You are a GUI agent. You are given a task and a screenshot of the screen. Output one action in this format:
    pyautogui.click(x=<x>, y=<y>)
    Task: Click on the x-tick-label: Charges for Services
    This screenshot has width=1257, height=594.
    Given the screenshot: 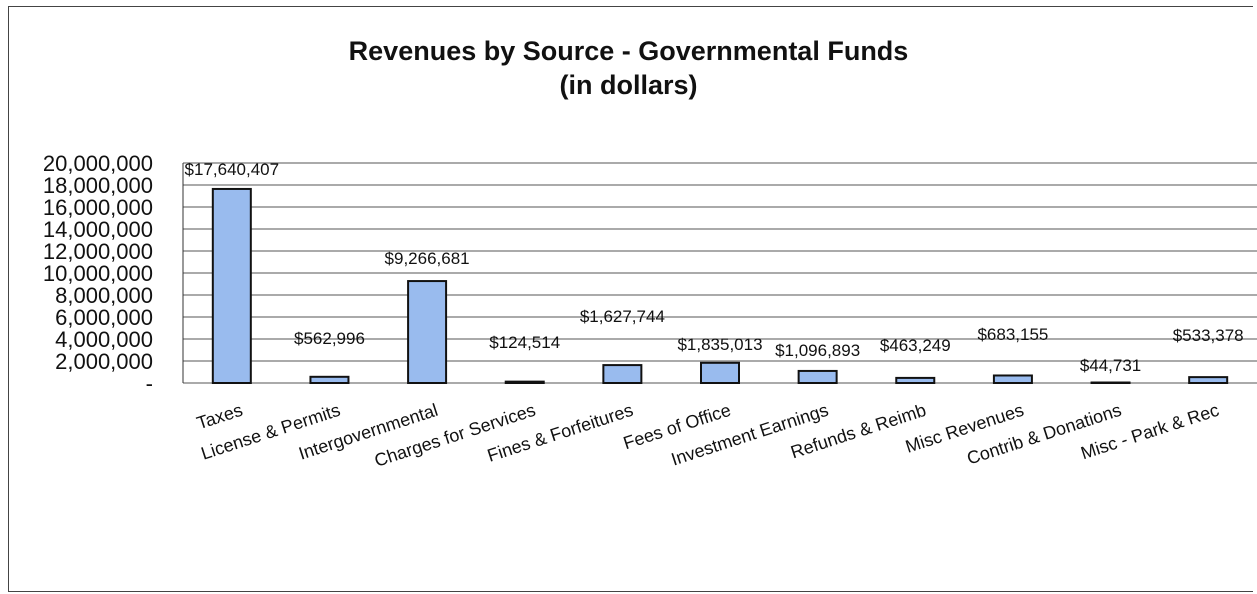 What is the action you would take?
    pyautogui.click(x=455, y=435)
    